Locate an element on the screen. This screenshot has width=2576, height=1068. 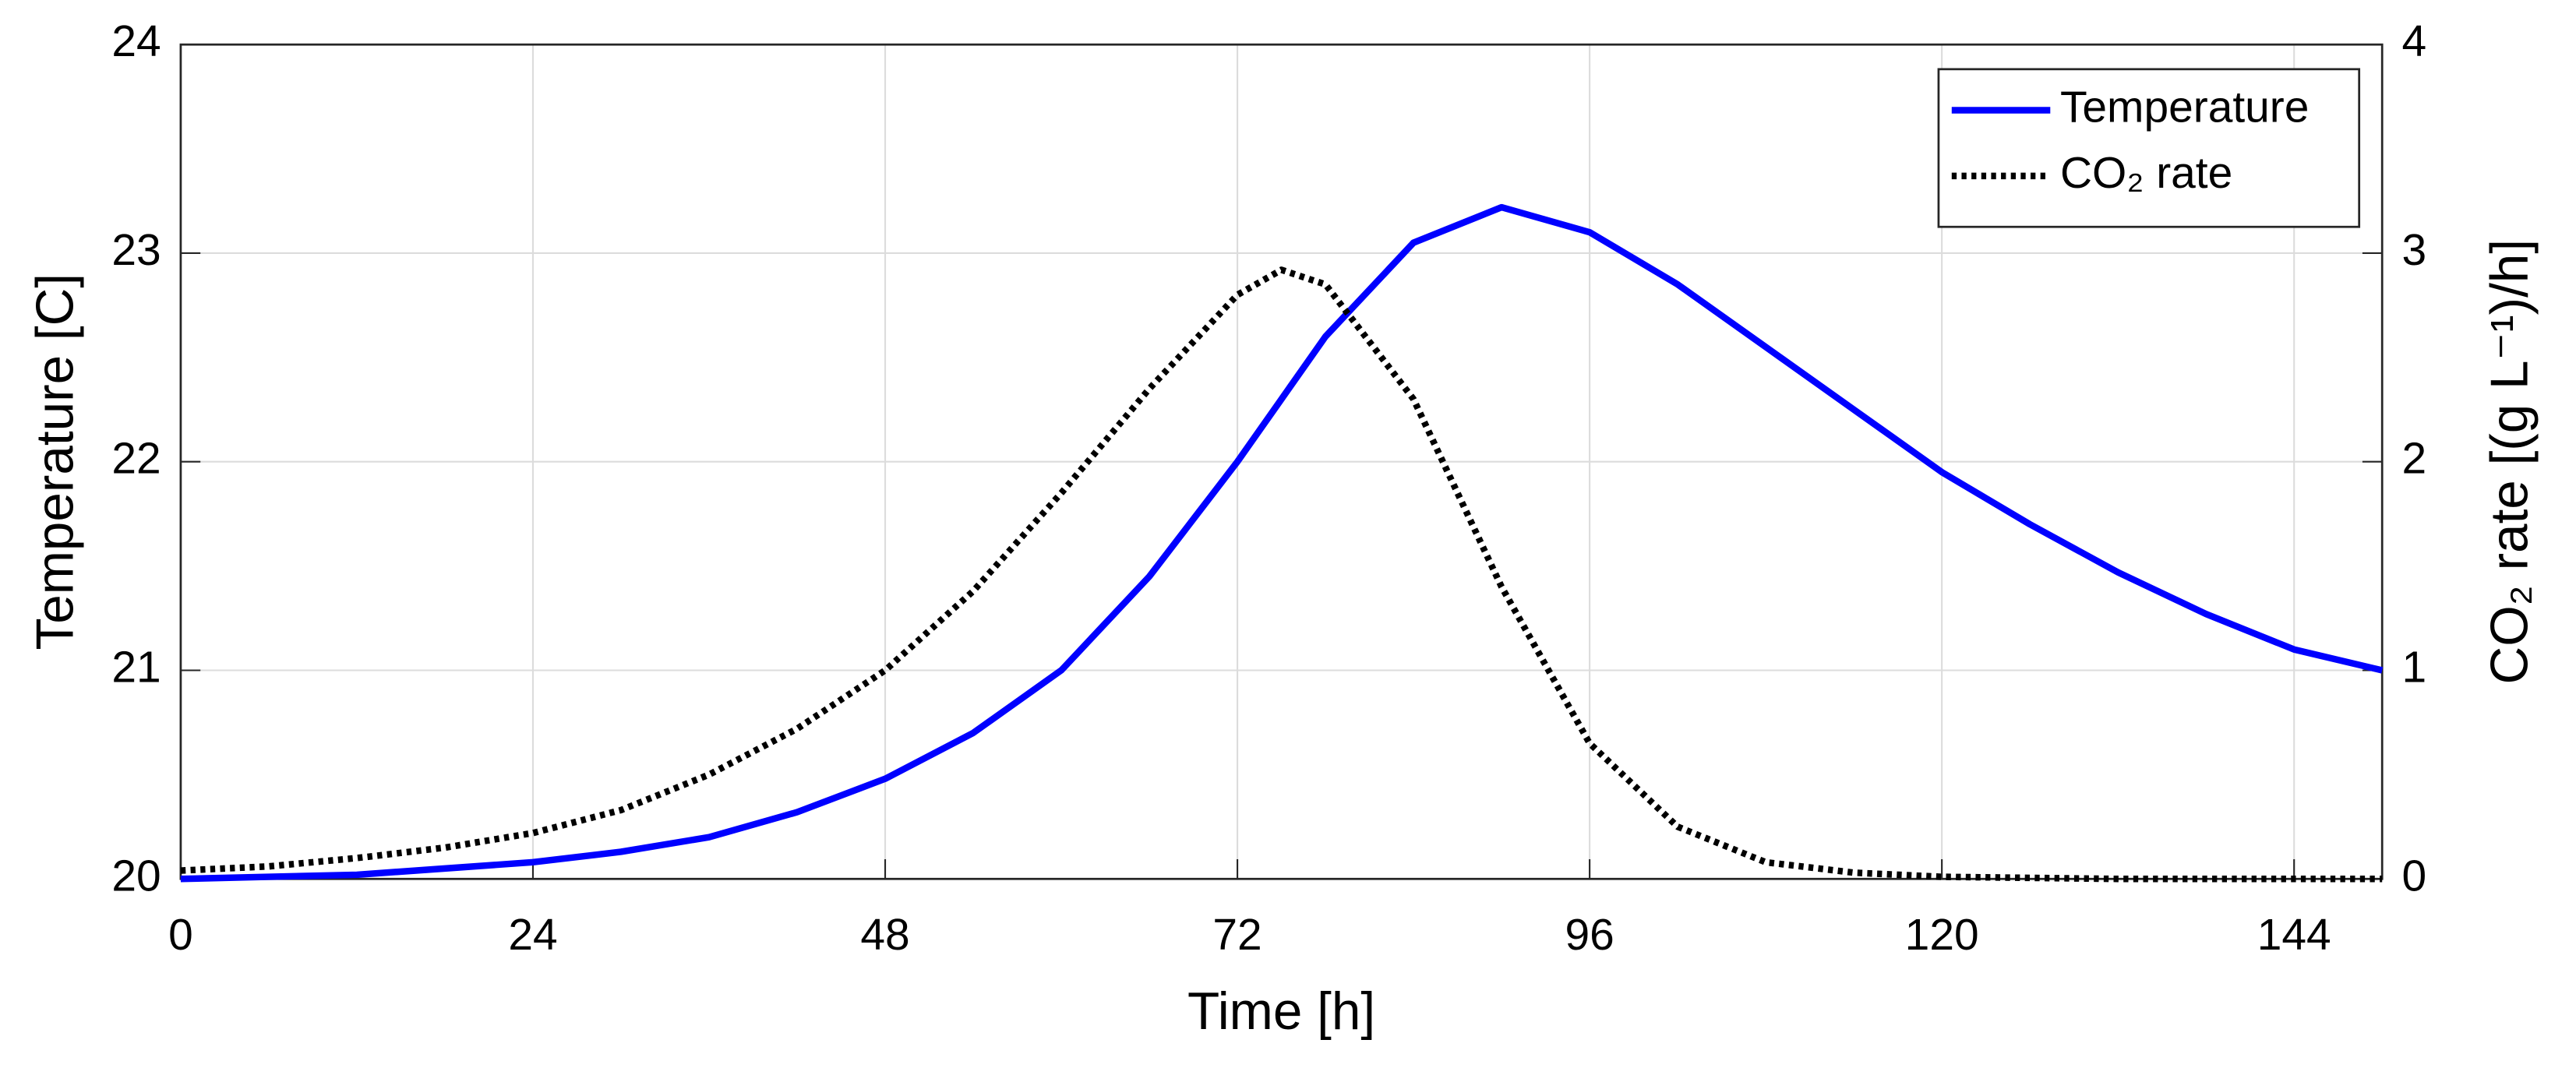
y-tick-label: 24 is located at coordinates (136, 41).